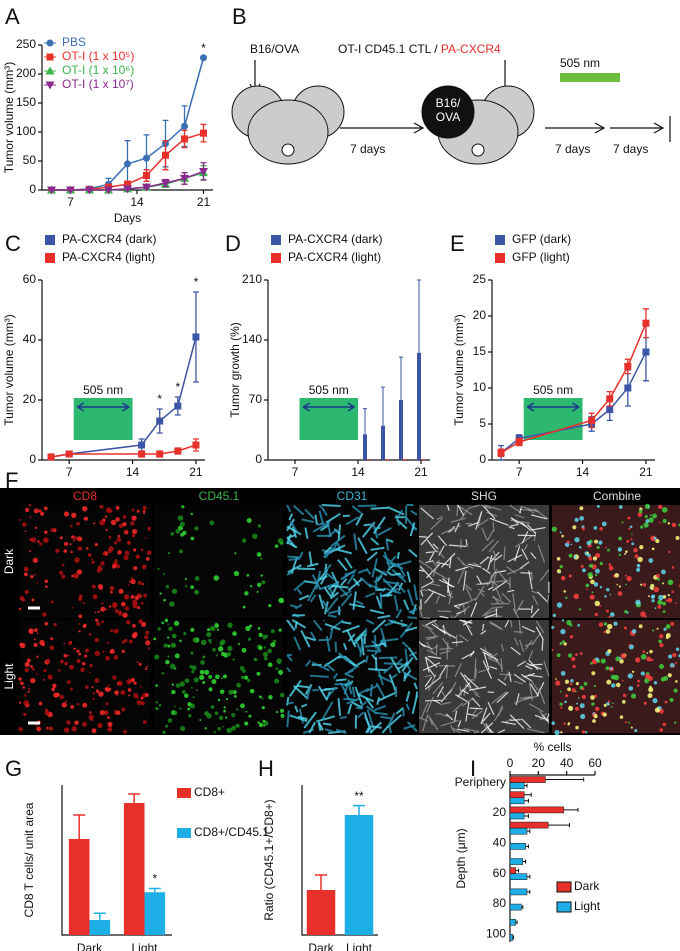 This screenshot has height=951, width=680. Describe the element at coordinates (659, 128) in the screenshot. I see `arrow-head` at that location.